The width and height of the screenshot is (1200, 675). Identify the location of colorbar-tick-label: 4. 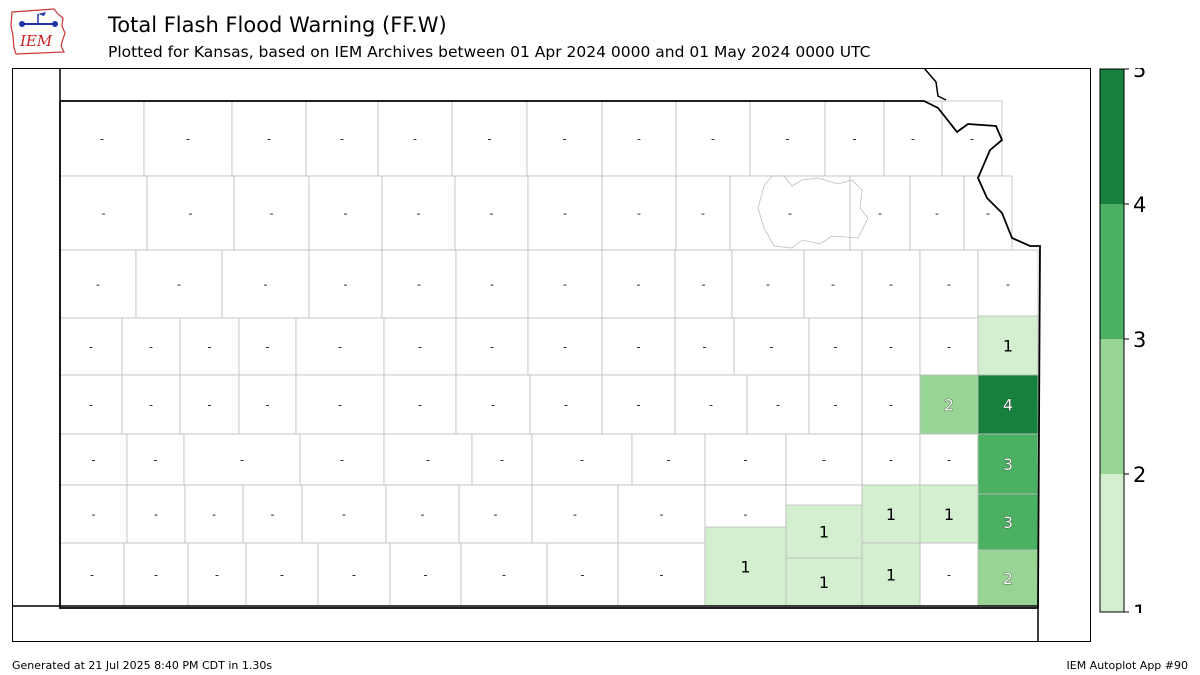
(1139, 205).